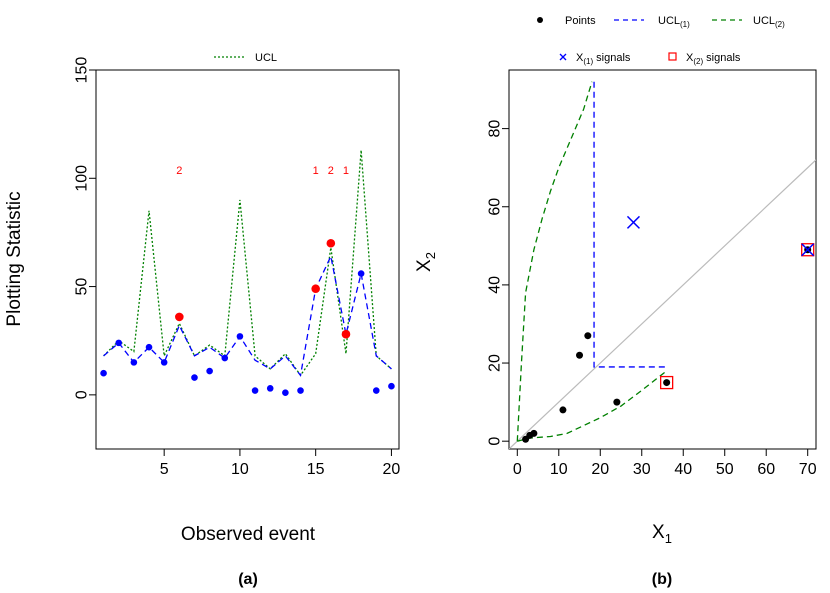 The image size is (830, 593). Describe the element at coordinates (592, 406) in the screenshot. I see `ucl2-lower-curve` at that location.